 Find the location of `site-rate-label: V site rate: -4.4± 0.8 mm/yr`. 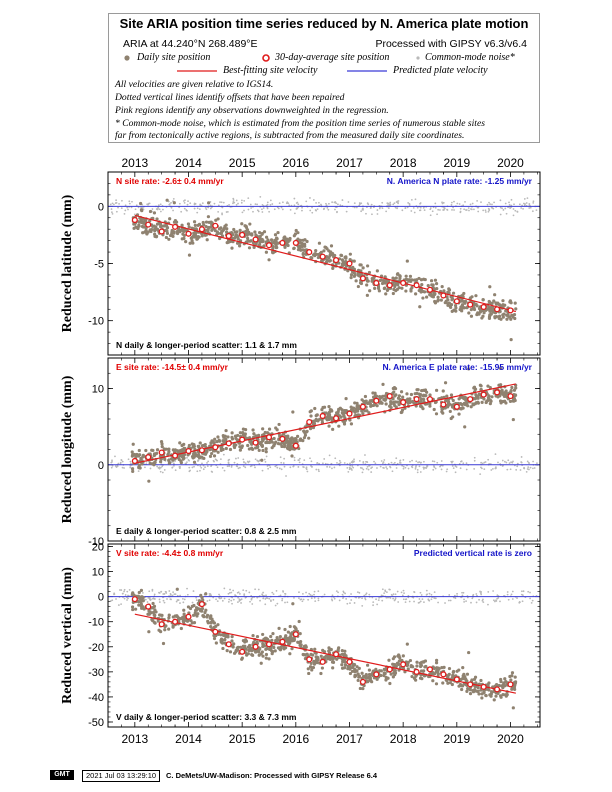

site-rate-label: V site rate: -4.4± 0.8 mm/yr is located at coordinates (170, 553).